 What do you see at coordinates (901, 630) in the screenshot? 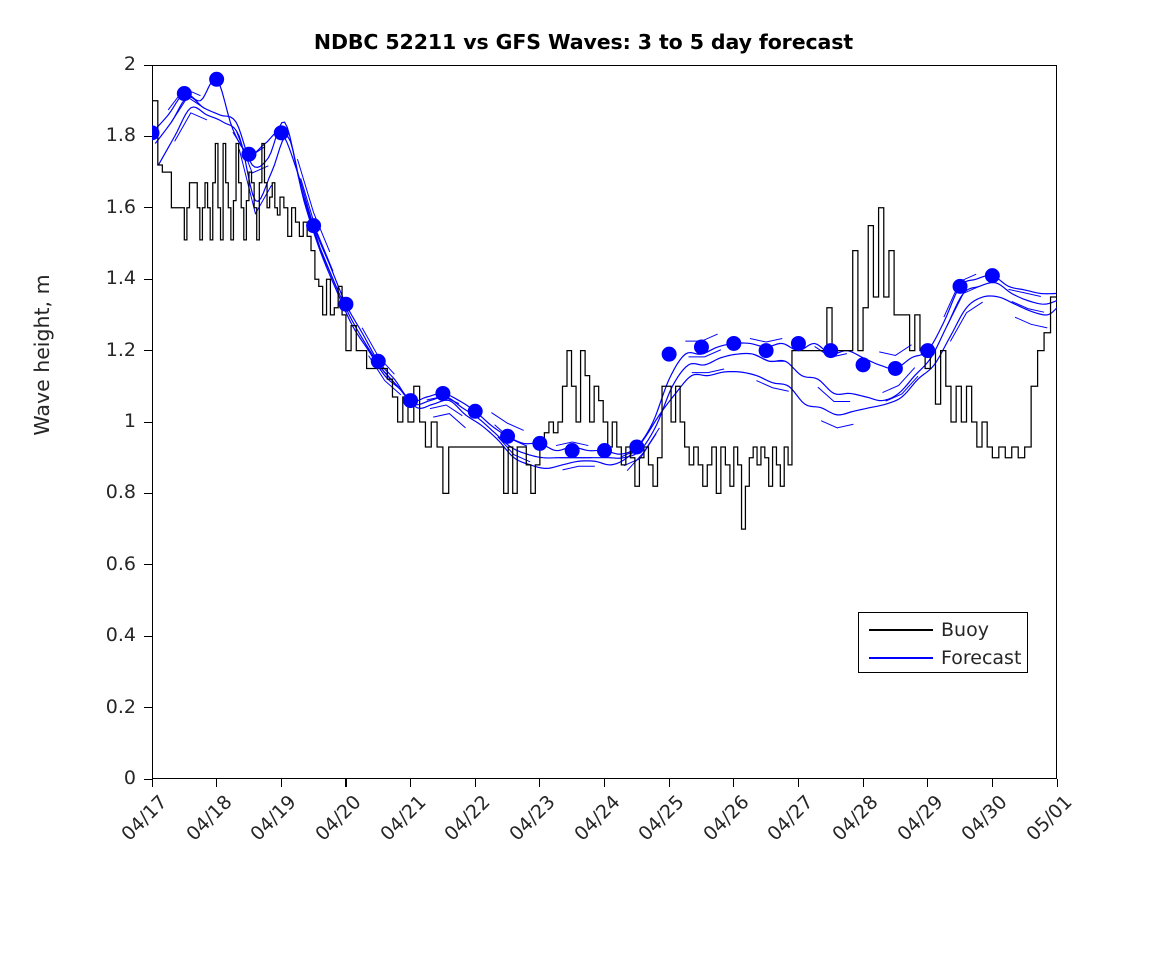
I see `legend-line-buoy` at bounding box center [901, 630].